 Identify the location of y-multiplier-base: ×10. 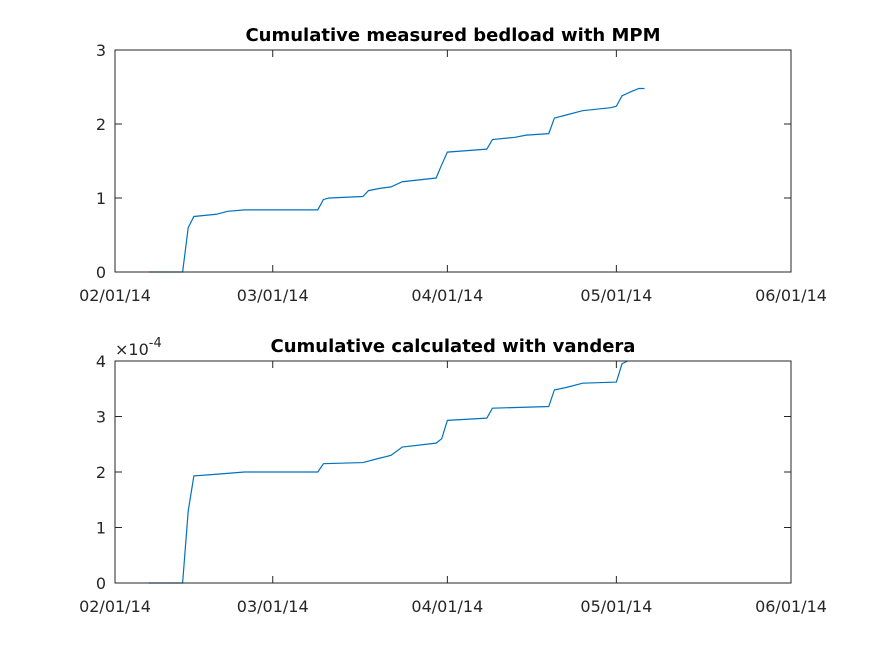
(132, 349).